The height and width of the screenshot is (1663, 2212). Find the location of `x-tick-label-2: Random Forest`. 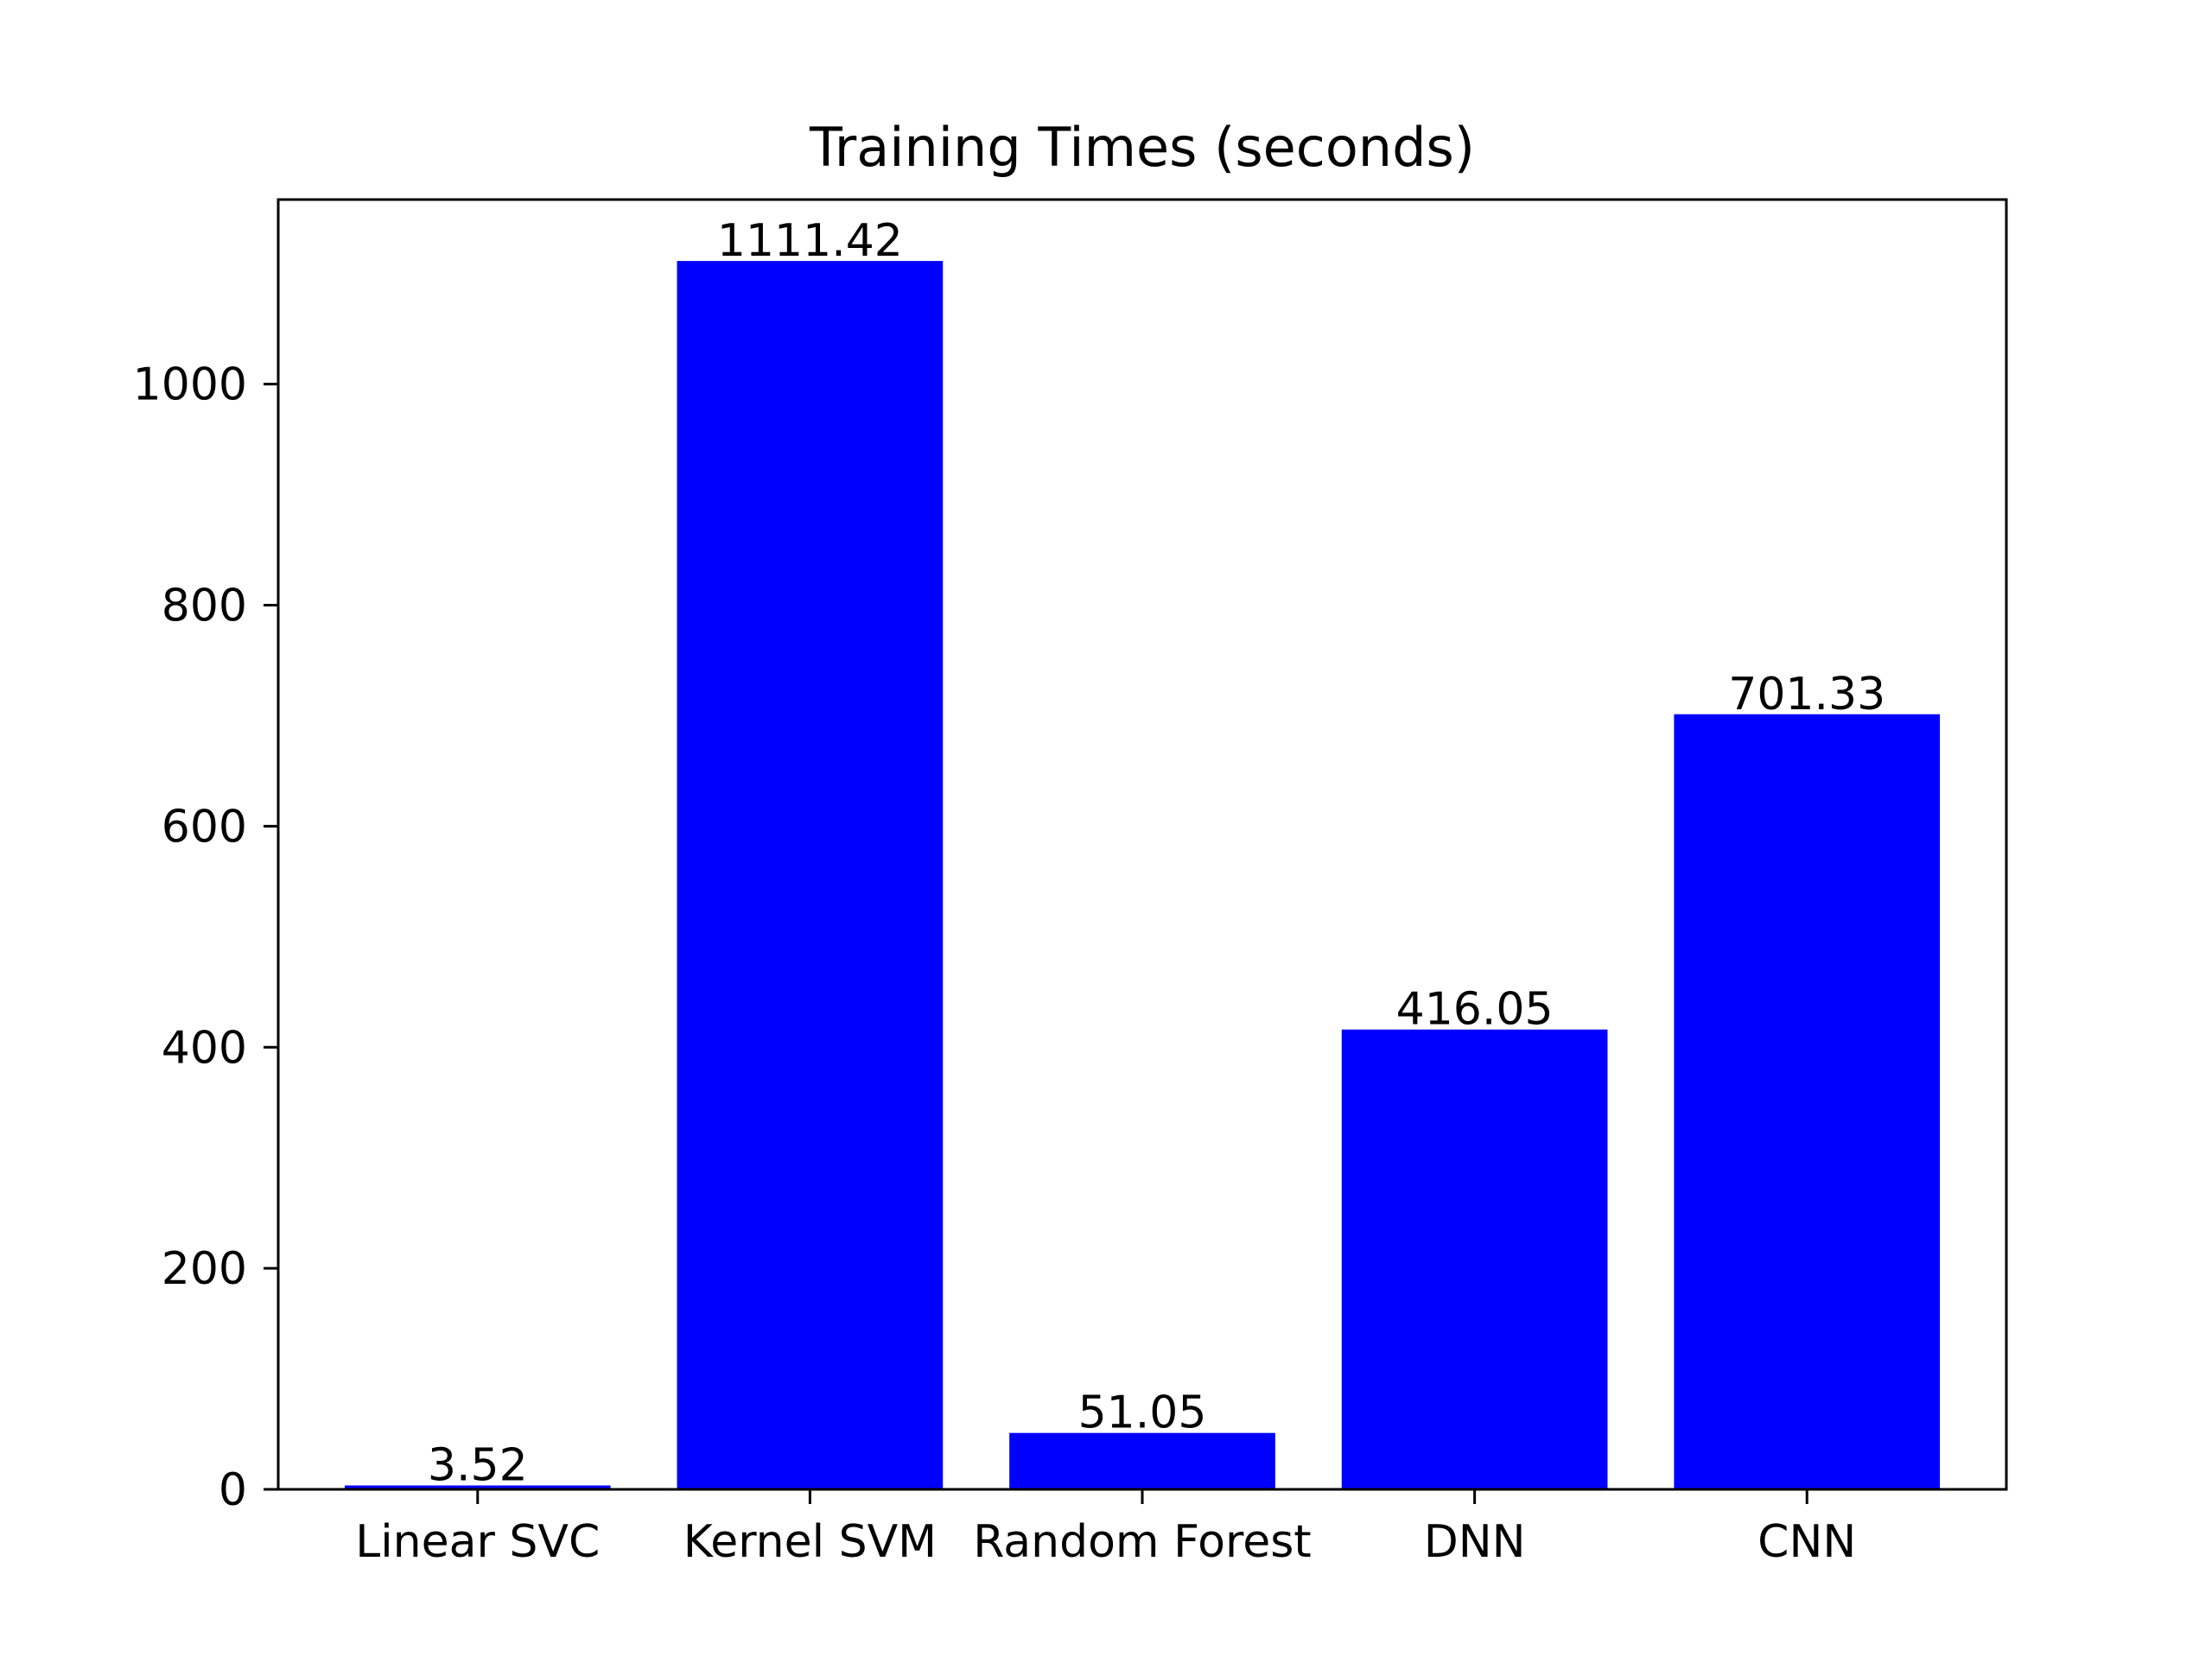

x-tick-label-2: Random Forest is located at coordinates (1142, 1542).